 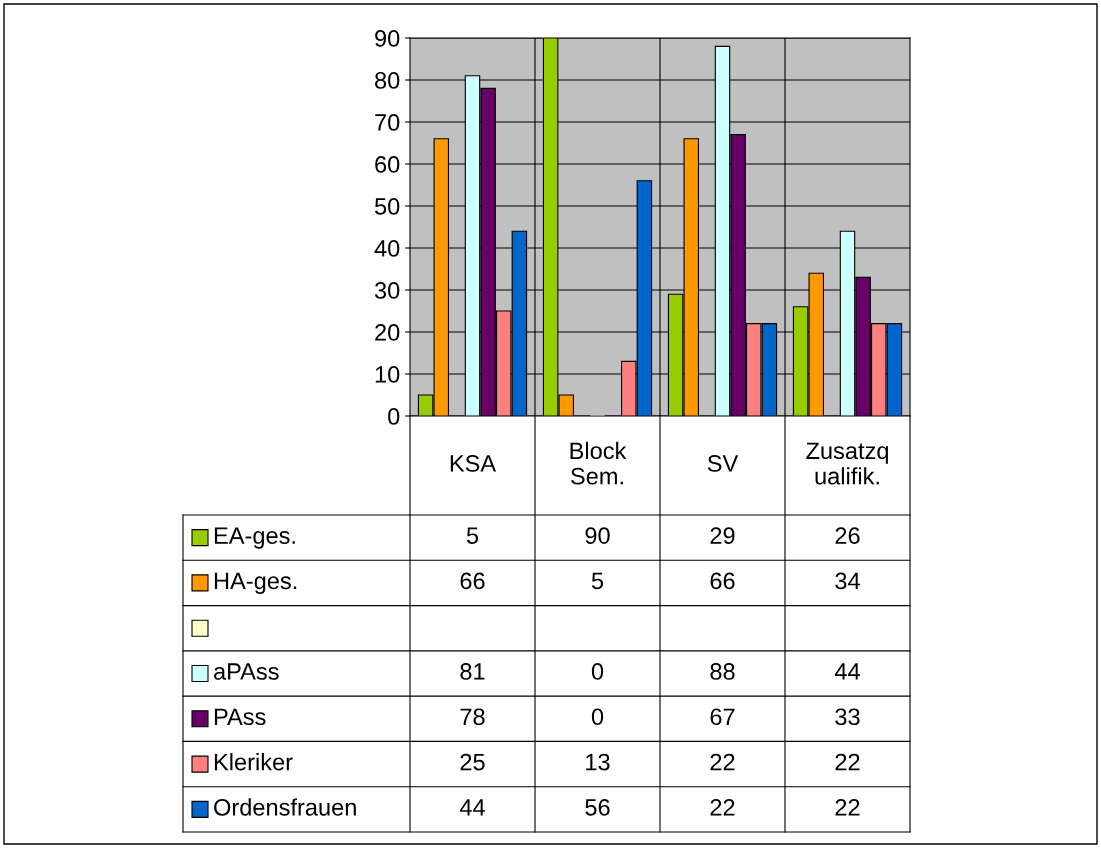 What do you see at coordinates (597, 807) in the screenshot?
I see `data-label: 56` at bounding box center [597, 807].